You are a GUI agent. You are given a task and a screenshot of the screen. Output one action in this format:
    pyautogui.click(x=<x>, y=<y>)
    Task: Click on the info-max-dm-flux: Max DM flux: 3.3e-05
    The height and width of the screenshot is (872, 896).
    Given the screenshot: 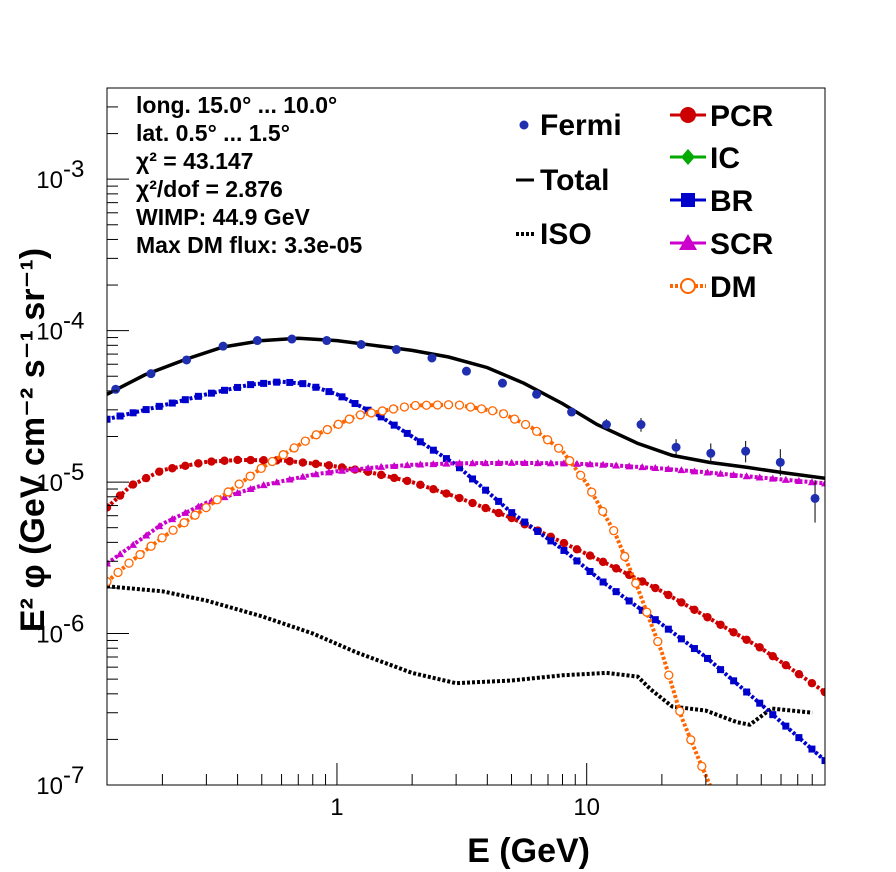 What is the action you would take?
    pyautogui.click(x=249, y=245)
    